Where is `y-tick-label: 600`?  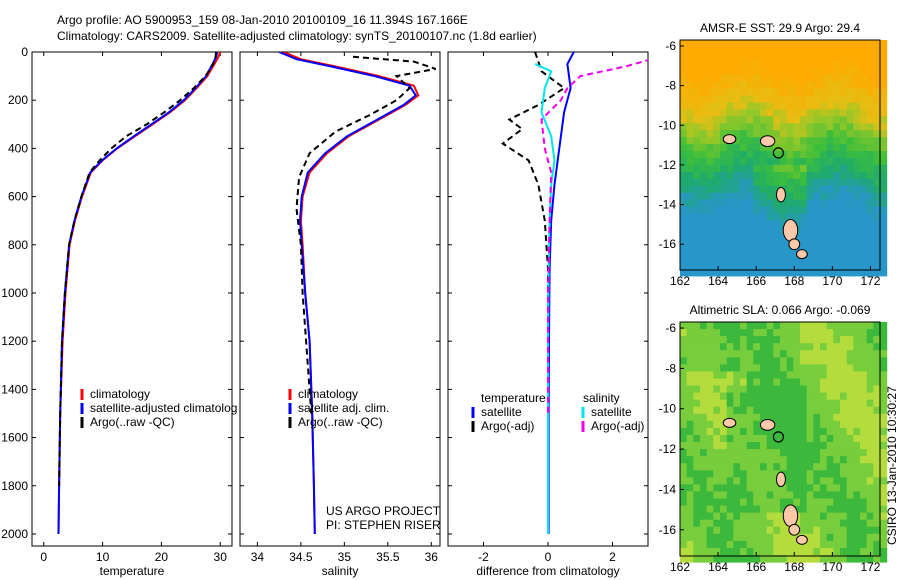
y-tick-label: 600 is located at coordinates (18, 197).